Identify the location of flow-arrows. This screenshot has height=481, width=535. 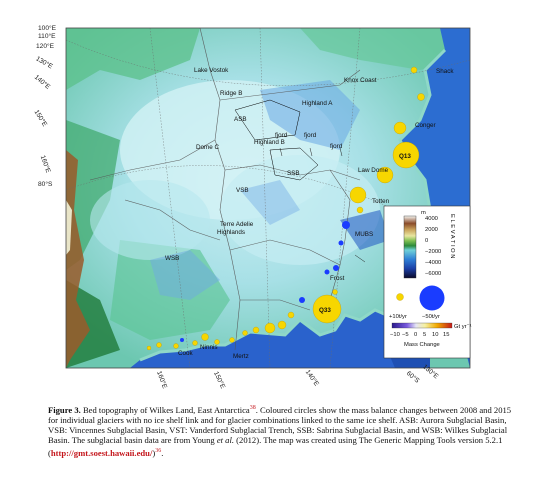
(322, 205).